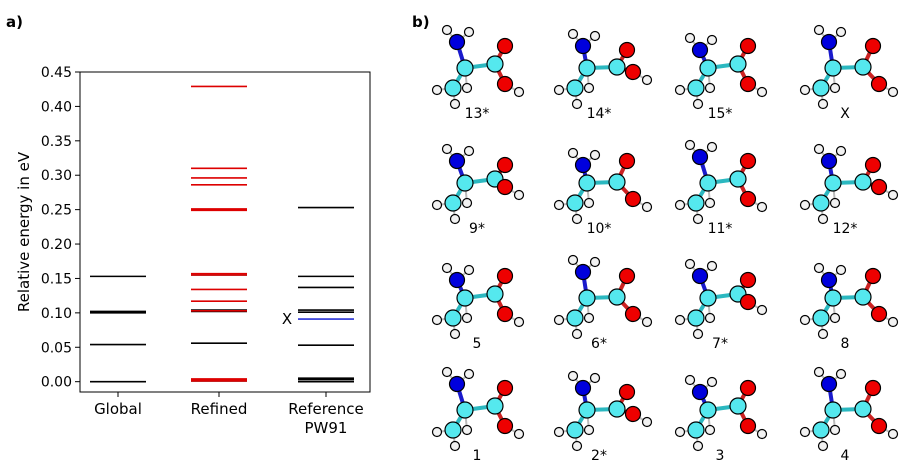 The height and width of the screenshot is (470, 914). Describe the element at coordinates (849, 190) in the screenshot. I see `conformer-structure: 12*` at that location.